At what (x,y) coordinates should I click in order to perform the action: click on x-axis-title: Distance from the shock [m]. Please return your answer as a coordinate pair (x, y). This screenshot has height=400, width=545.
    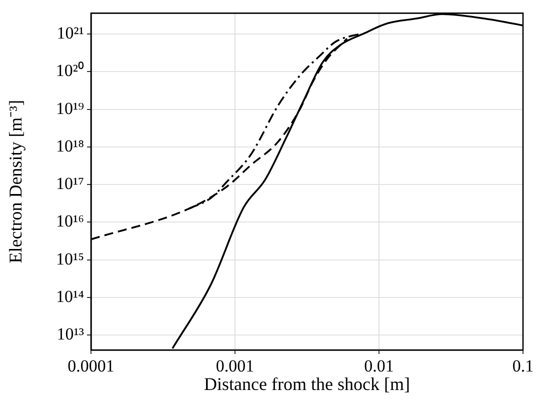
    Looking at the image, I should click on (307, 384).